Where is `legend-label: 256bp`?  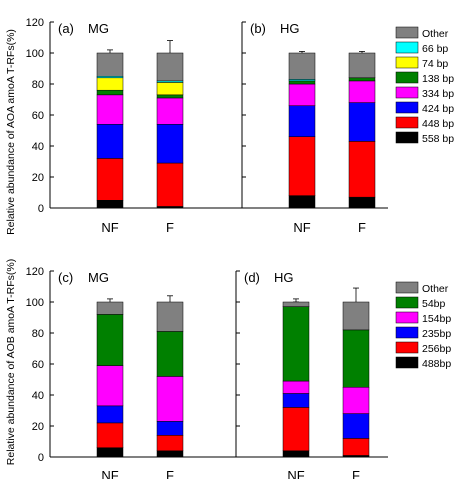
legend-label: 256bp is located at coordinates (436, 349).